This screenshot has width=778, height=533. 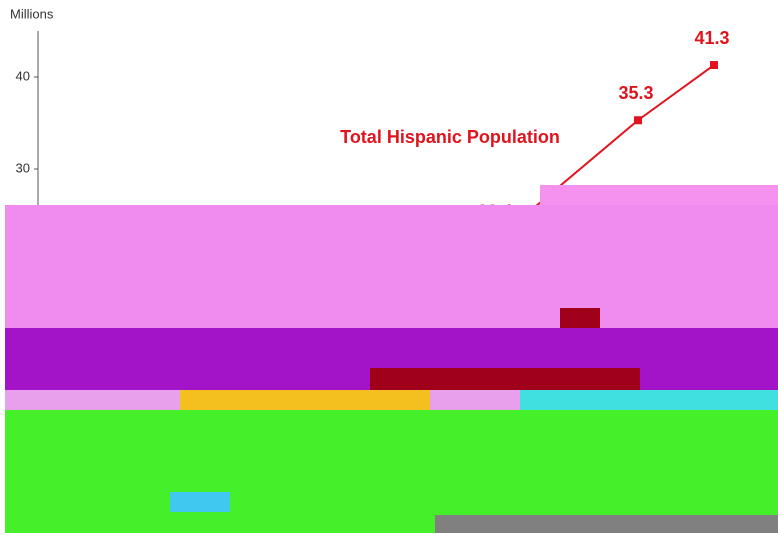 I want to click on data-label: 35.3, so click(x=635, y=93).